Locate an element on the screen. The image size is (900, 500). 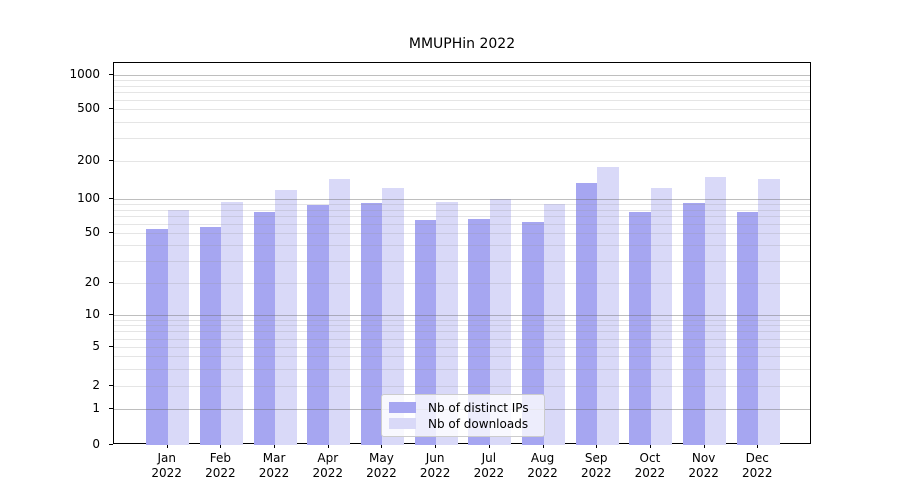
x-tick-mark-jun is located at coordinates (436, 446).